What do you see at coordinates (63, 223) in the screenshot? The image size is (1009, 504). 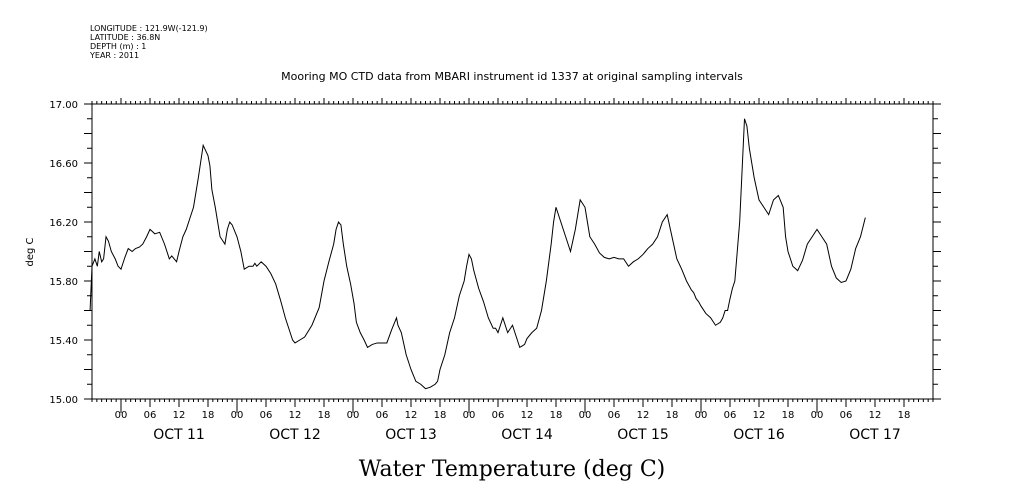 I see `y-tick-label: 16.20` at bounding box center [63, 223].